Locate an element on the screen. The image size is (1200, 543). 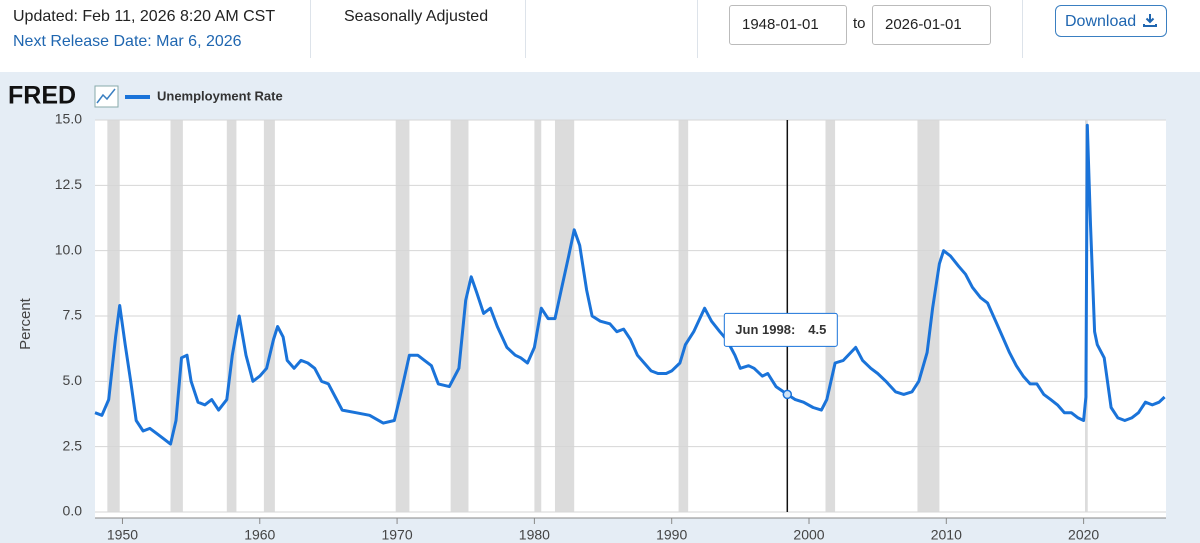
x-tick-label: 1990 is located at coordinates (671, 535).